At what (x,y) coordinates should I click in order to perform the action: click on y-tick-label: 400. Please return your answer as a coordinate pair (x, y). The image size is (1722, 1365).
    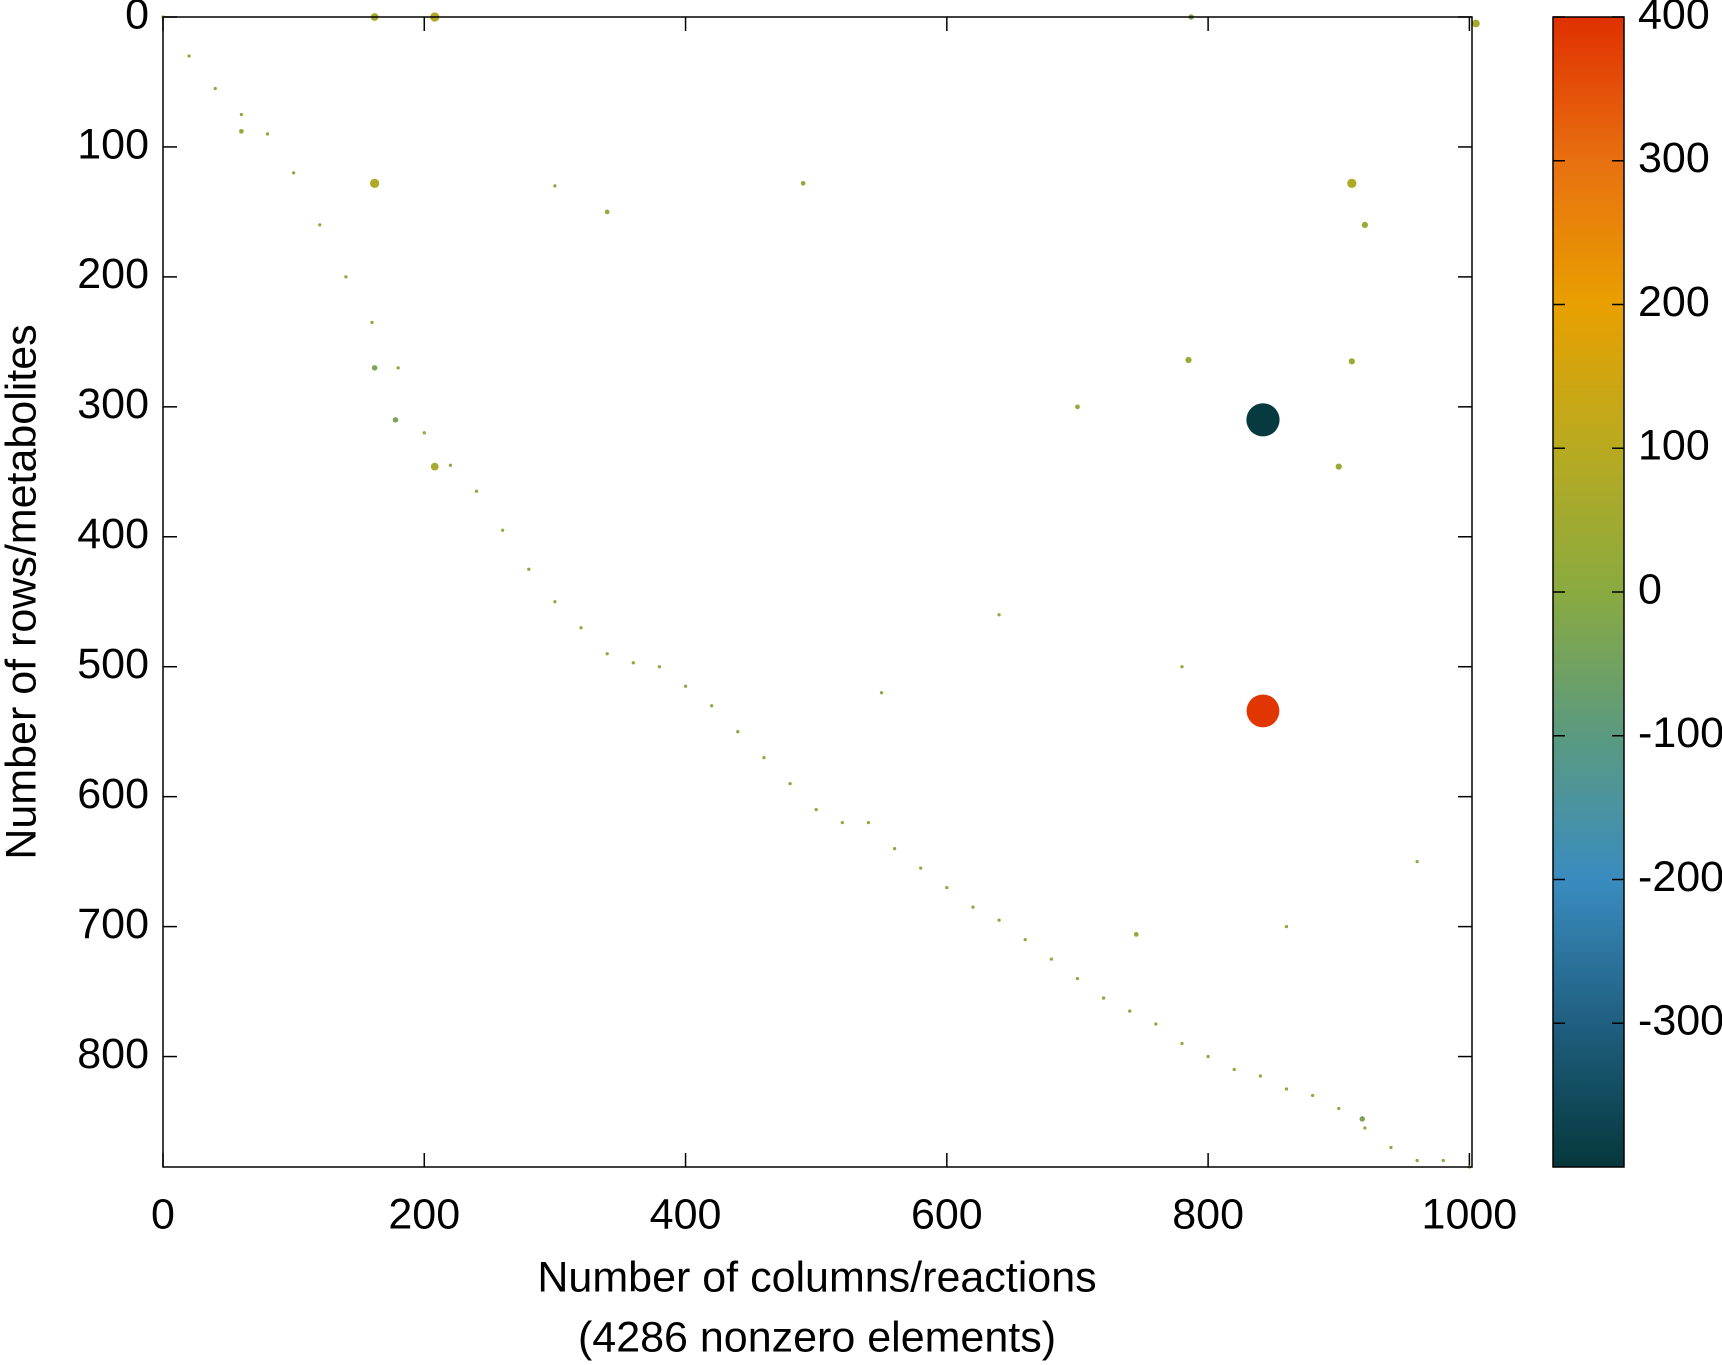
    Looking at the image, I should click on (113, 534).